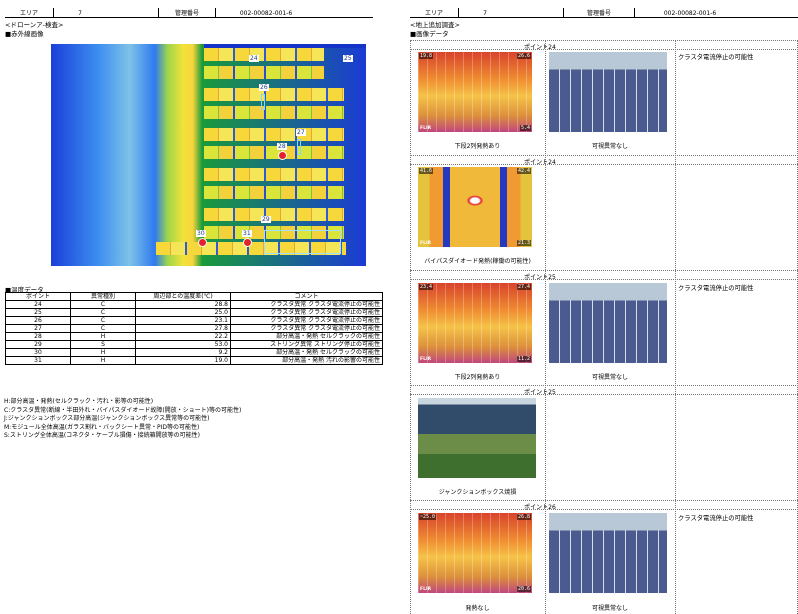  I want to click on cell-comment: ストリング異常 ストリング停止の可能性, so click(306, 344).